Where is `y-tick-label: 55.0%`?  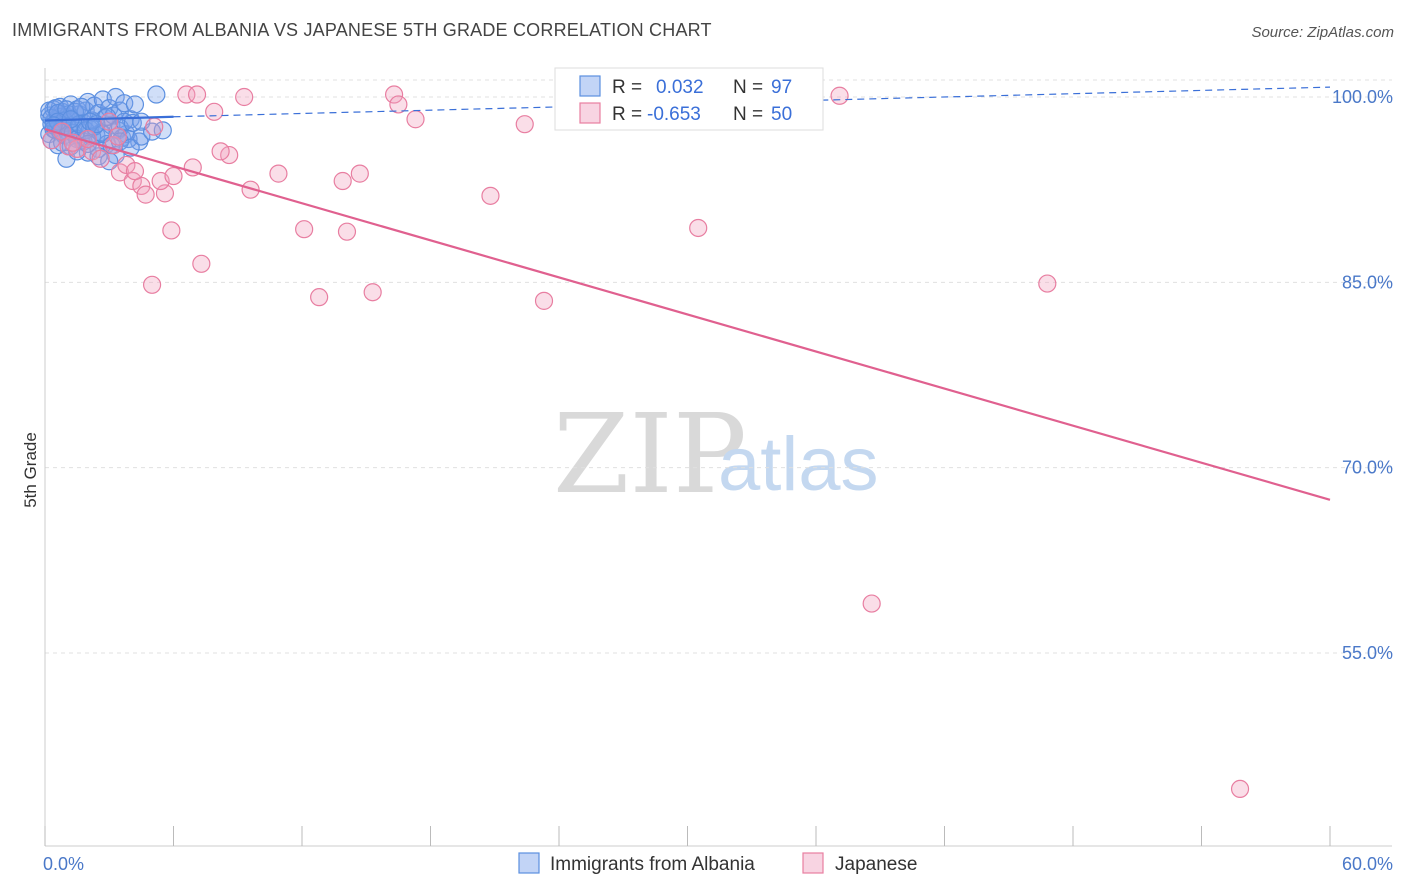 y-tick-label: 55.0% is located at coordinates (1367, 653).